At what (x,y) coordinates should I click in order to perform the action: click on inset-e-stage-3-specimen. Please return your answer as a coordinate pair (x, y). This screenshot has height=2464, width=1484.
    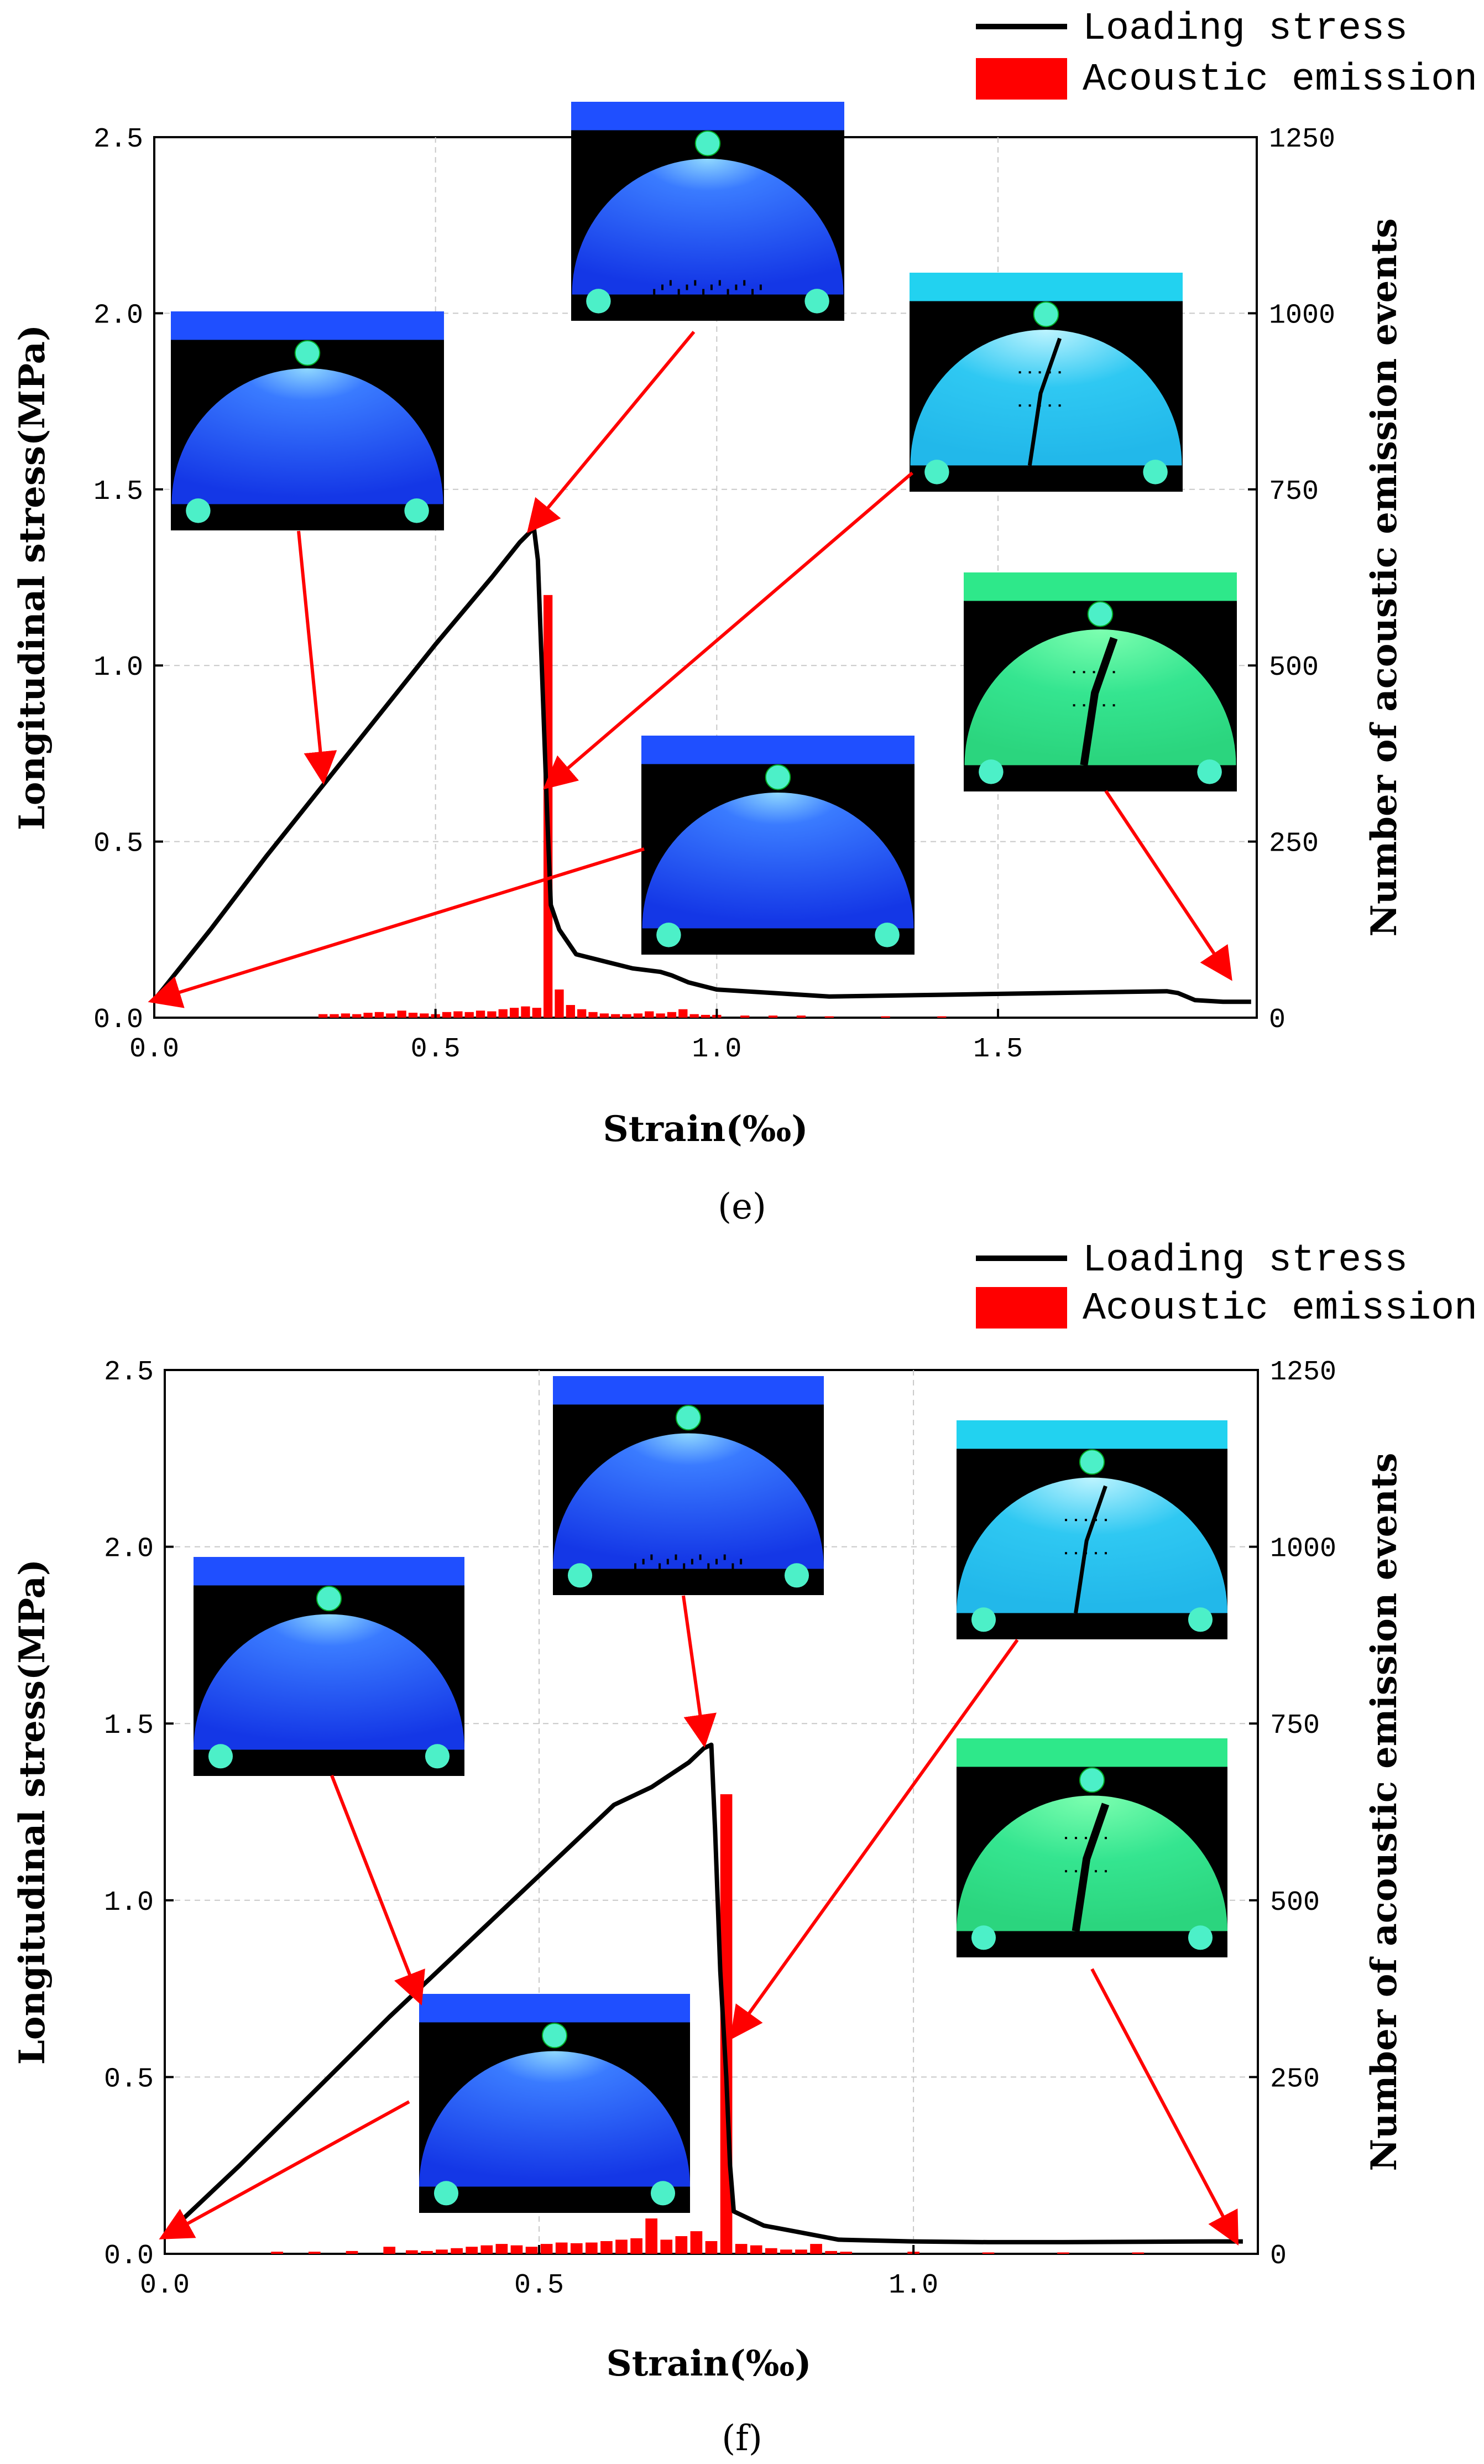
    Looking at the image, I should click on (1046, 398).